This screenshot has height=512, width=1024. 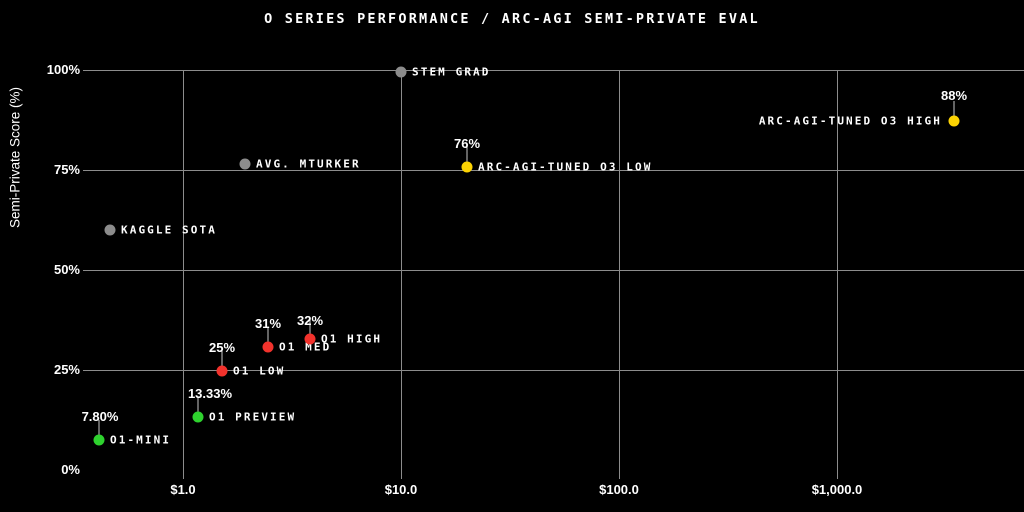 I want to click on y-axis-tick-label: 50%, so click(x=66, y=269).